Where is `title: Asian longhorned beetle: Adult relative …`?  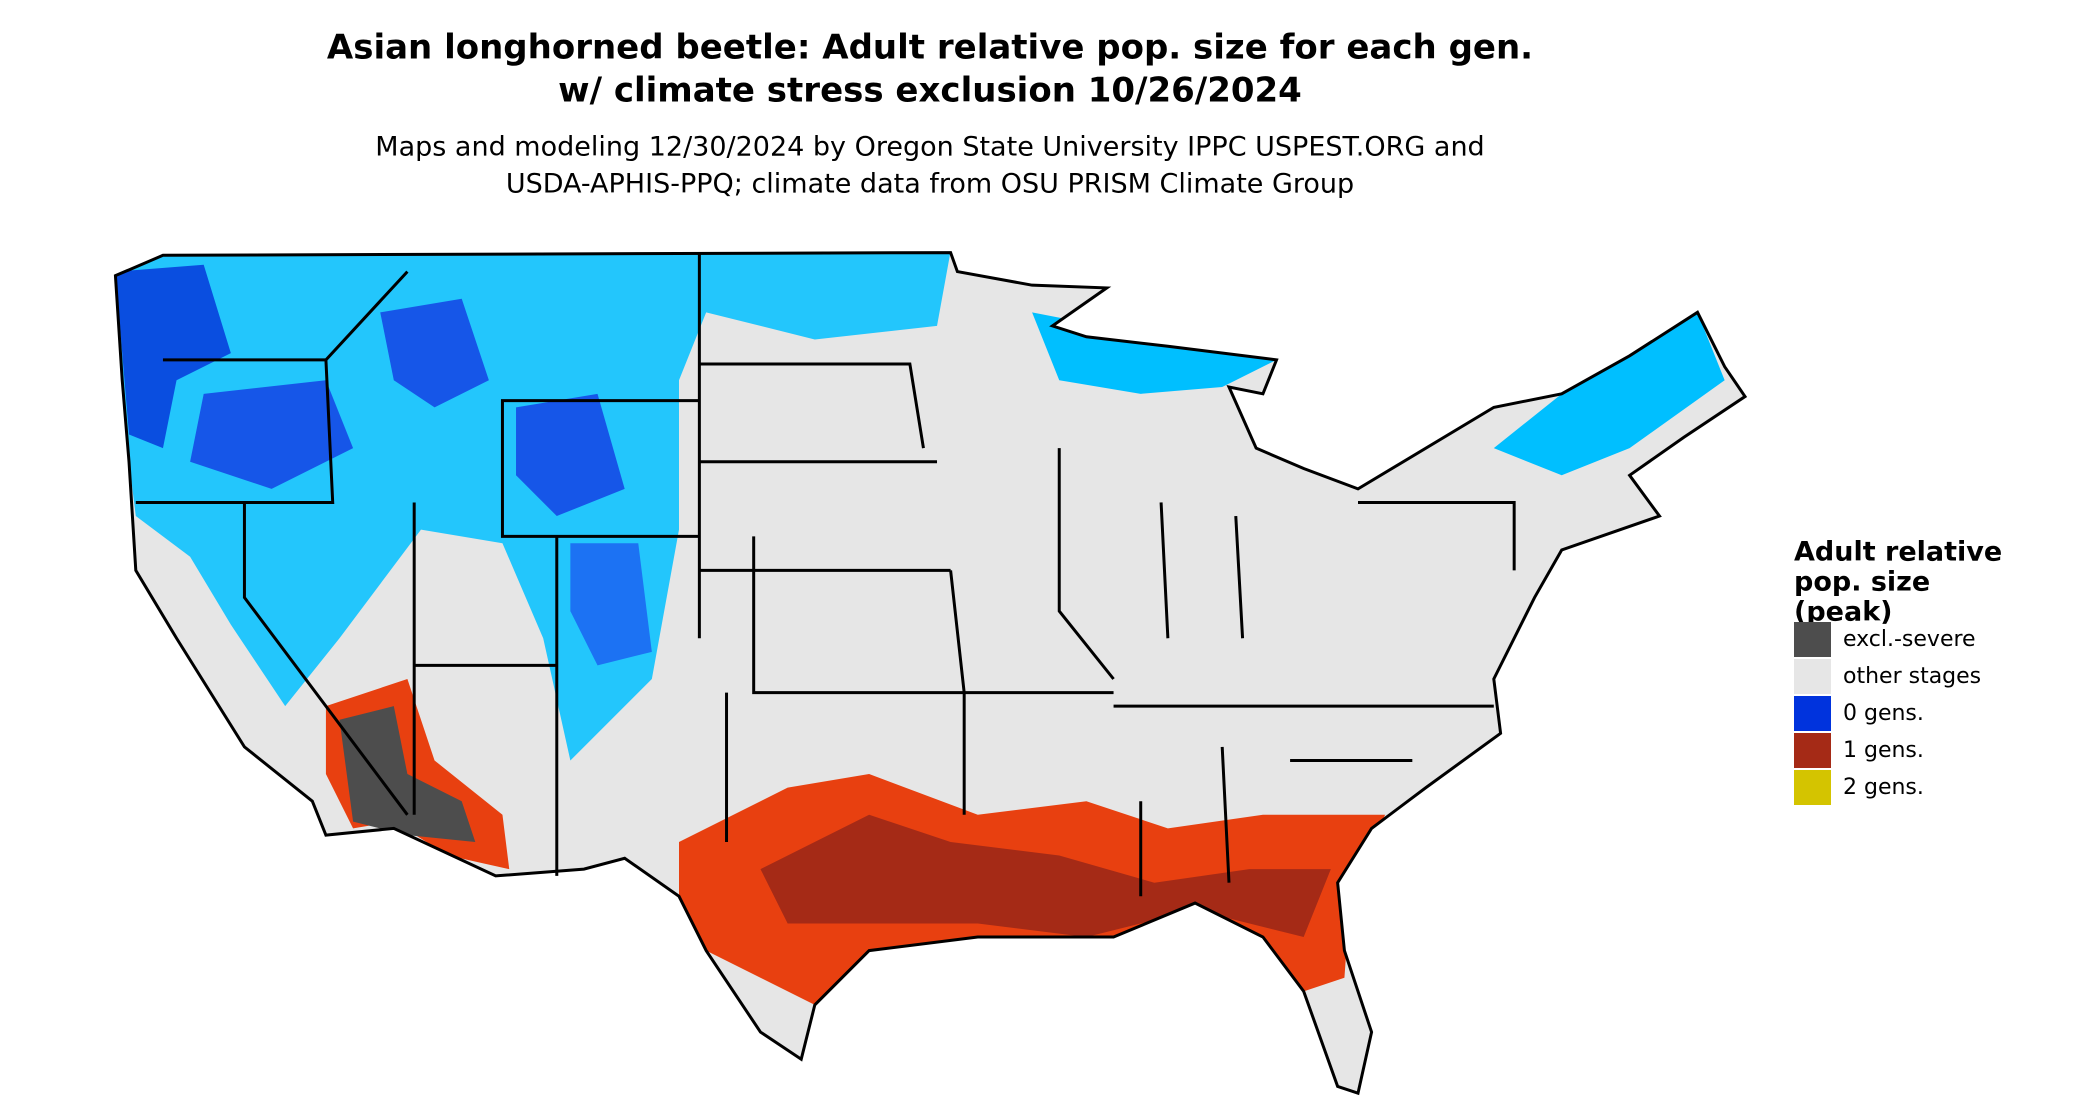 title: Asian longhorned beetle: Adult relative … is located at coordinates (930, 48).